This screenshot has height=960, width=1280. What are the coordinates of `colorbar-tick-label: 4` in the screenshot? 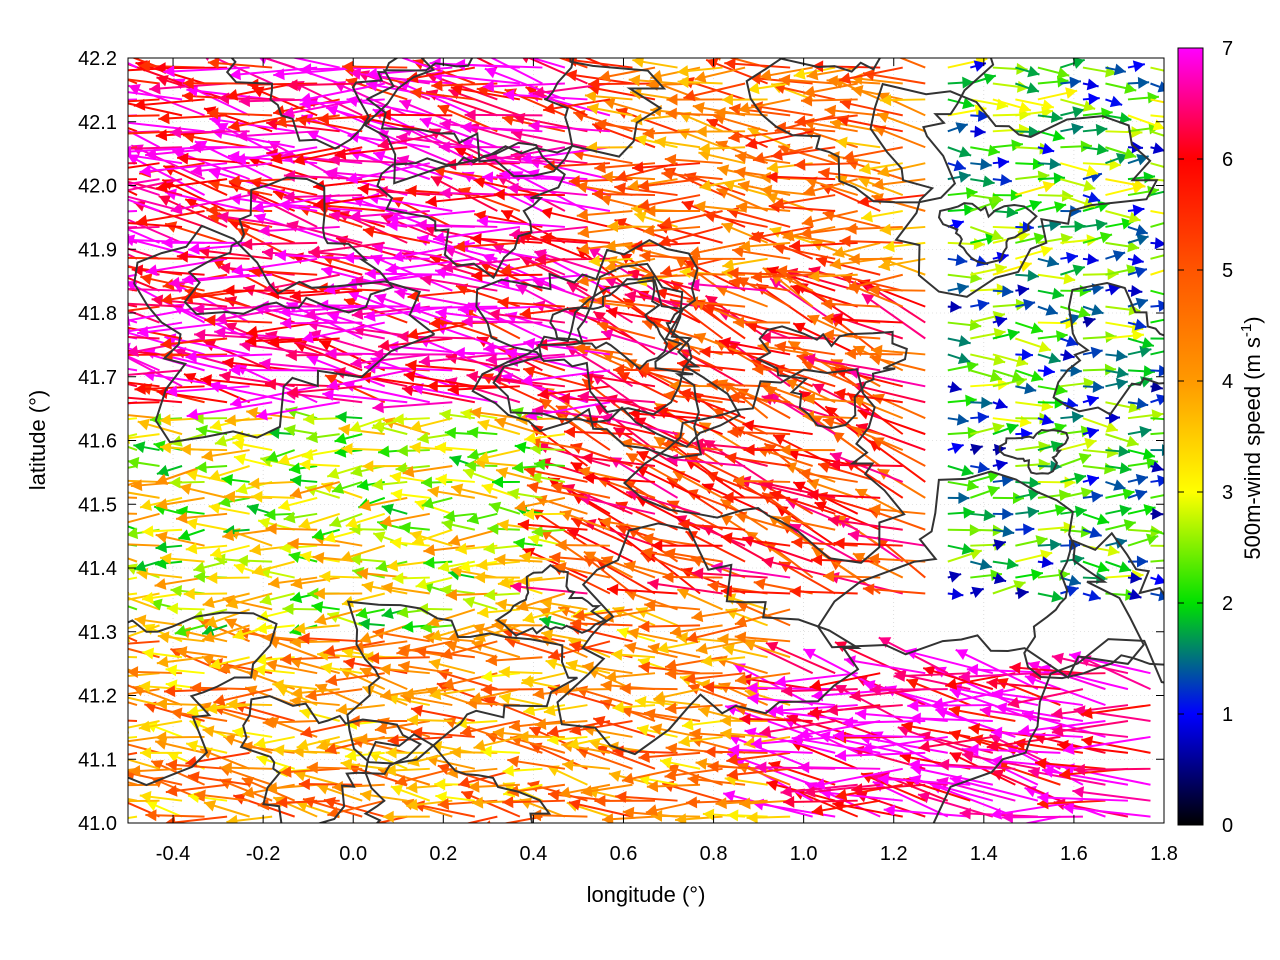 It's located at (1227, 382).